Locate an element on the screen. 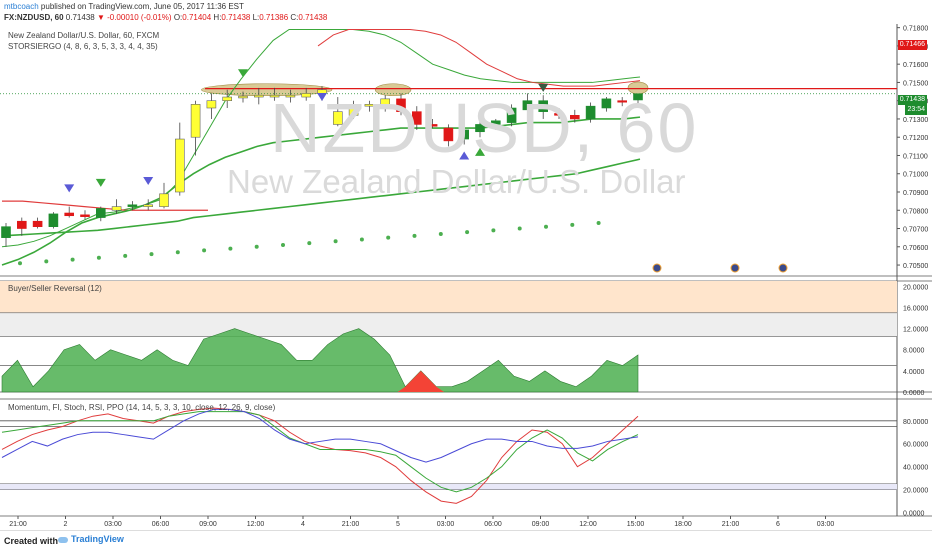 This screenshot has height=555, width=932. close-value: 0.71438 is located at coordinates (313, 17).